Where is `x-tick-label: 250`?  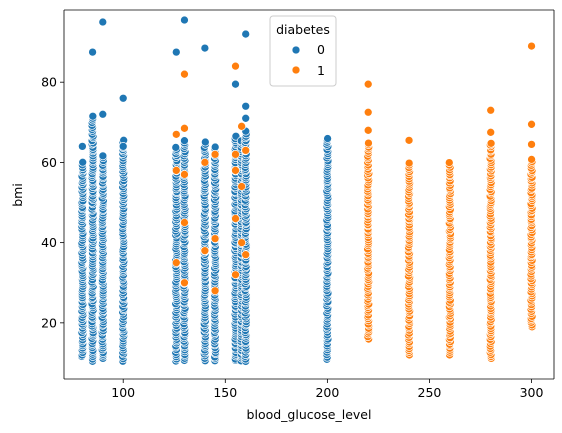
x-tick-label: 250 is located at coordinates (430, 392).